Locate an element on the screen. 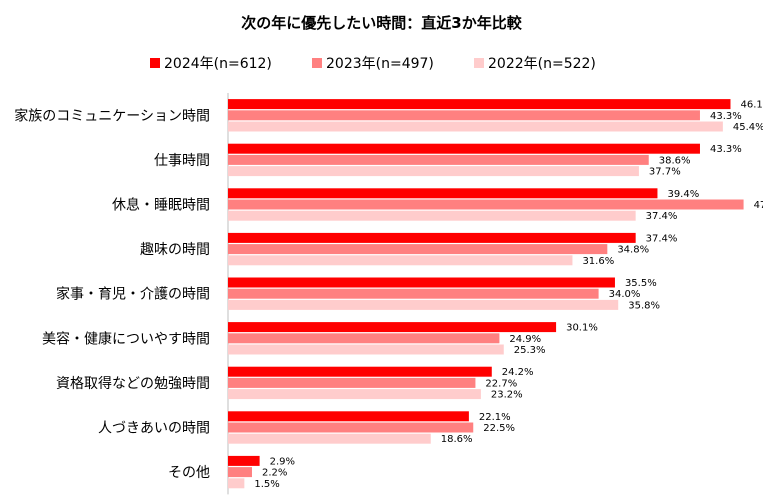  category-label: 資格取得などの勉強時間 is located at coordinates (133, 383).